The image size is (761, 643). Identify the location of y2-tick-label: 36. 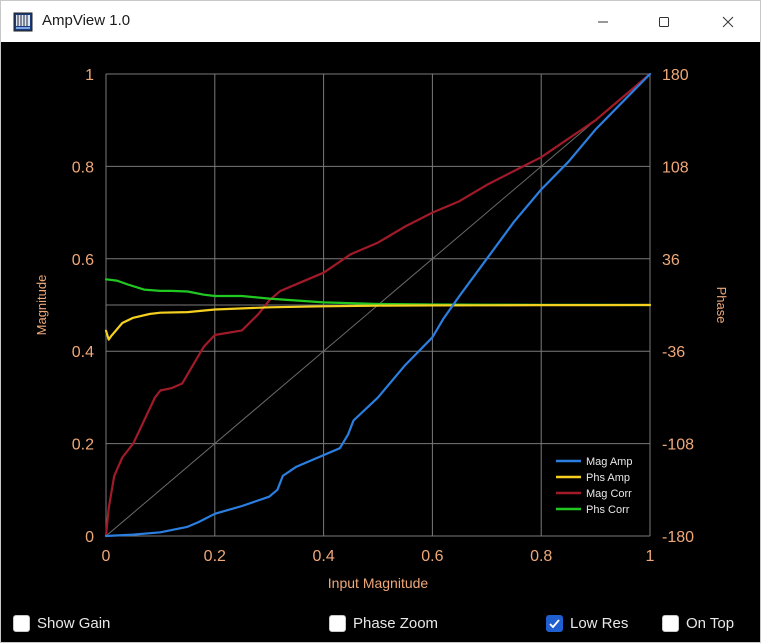
(671, 260).